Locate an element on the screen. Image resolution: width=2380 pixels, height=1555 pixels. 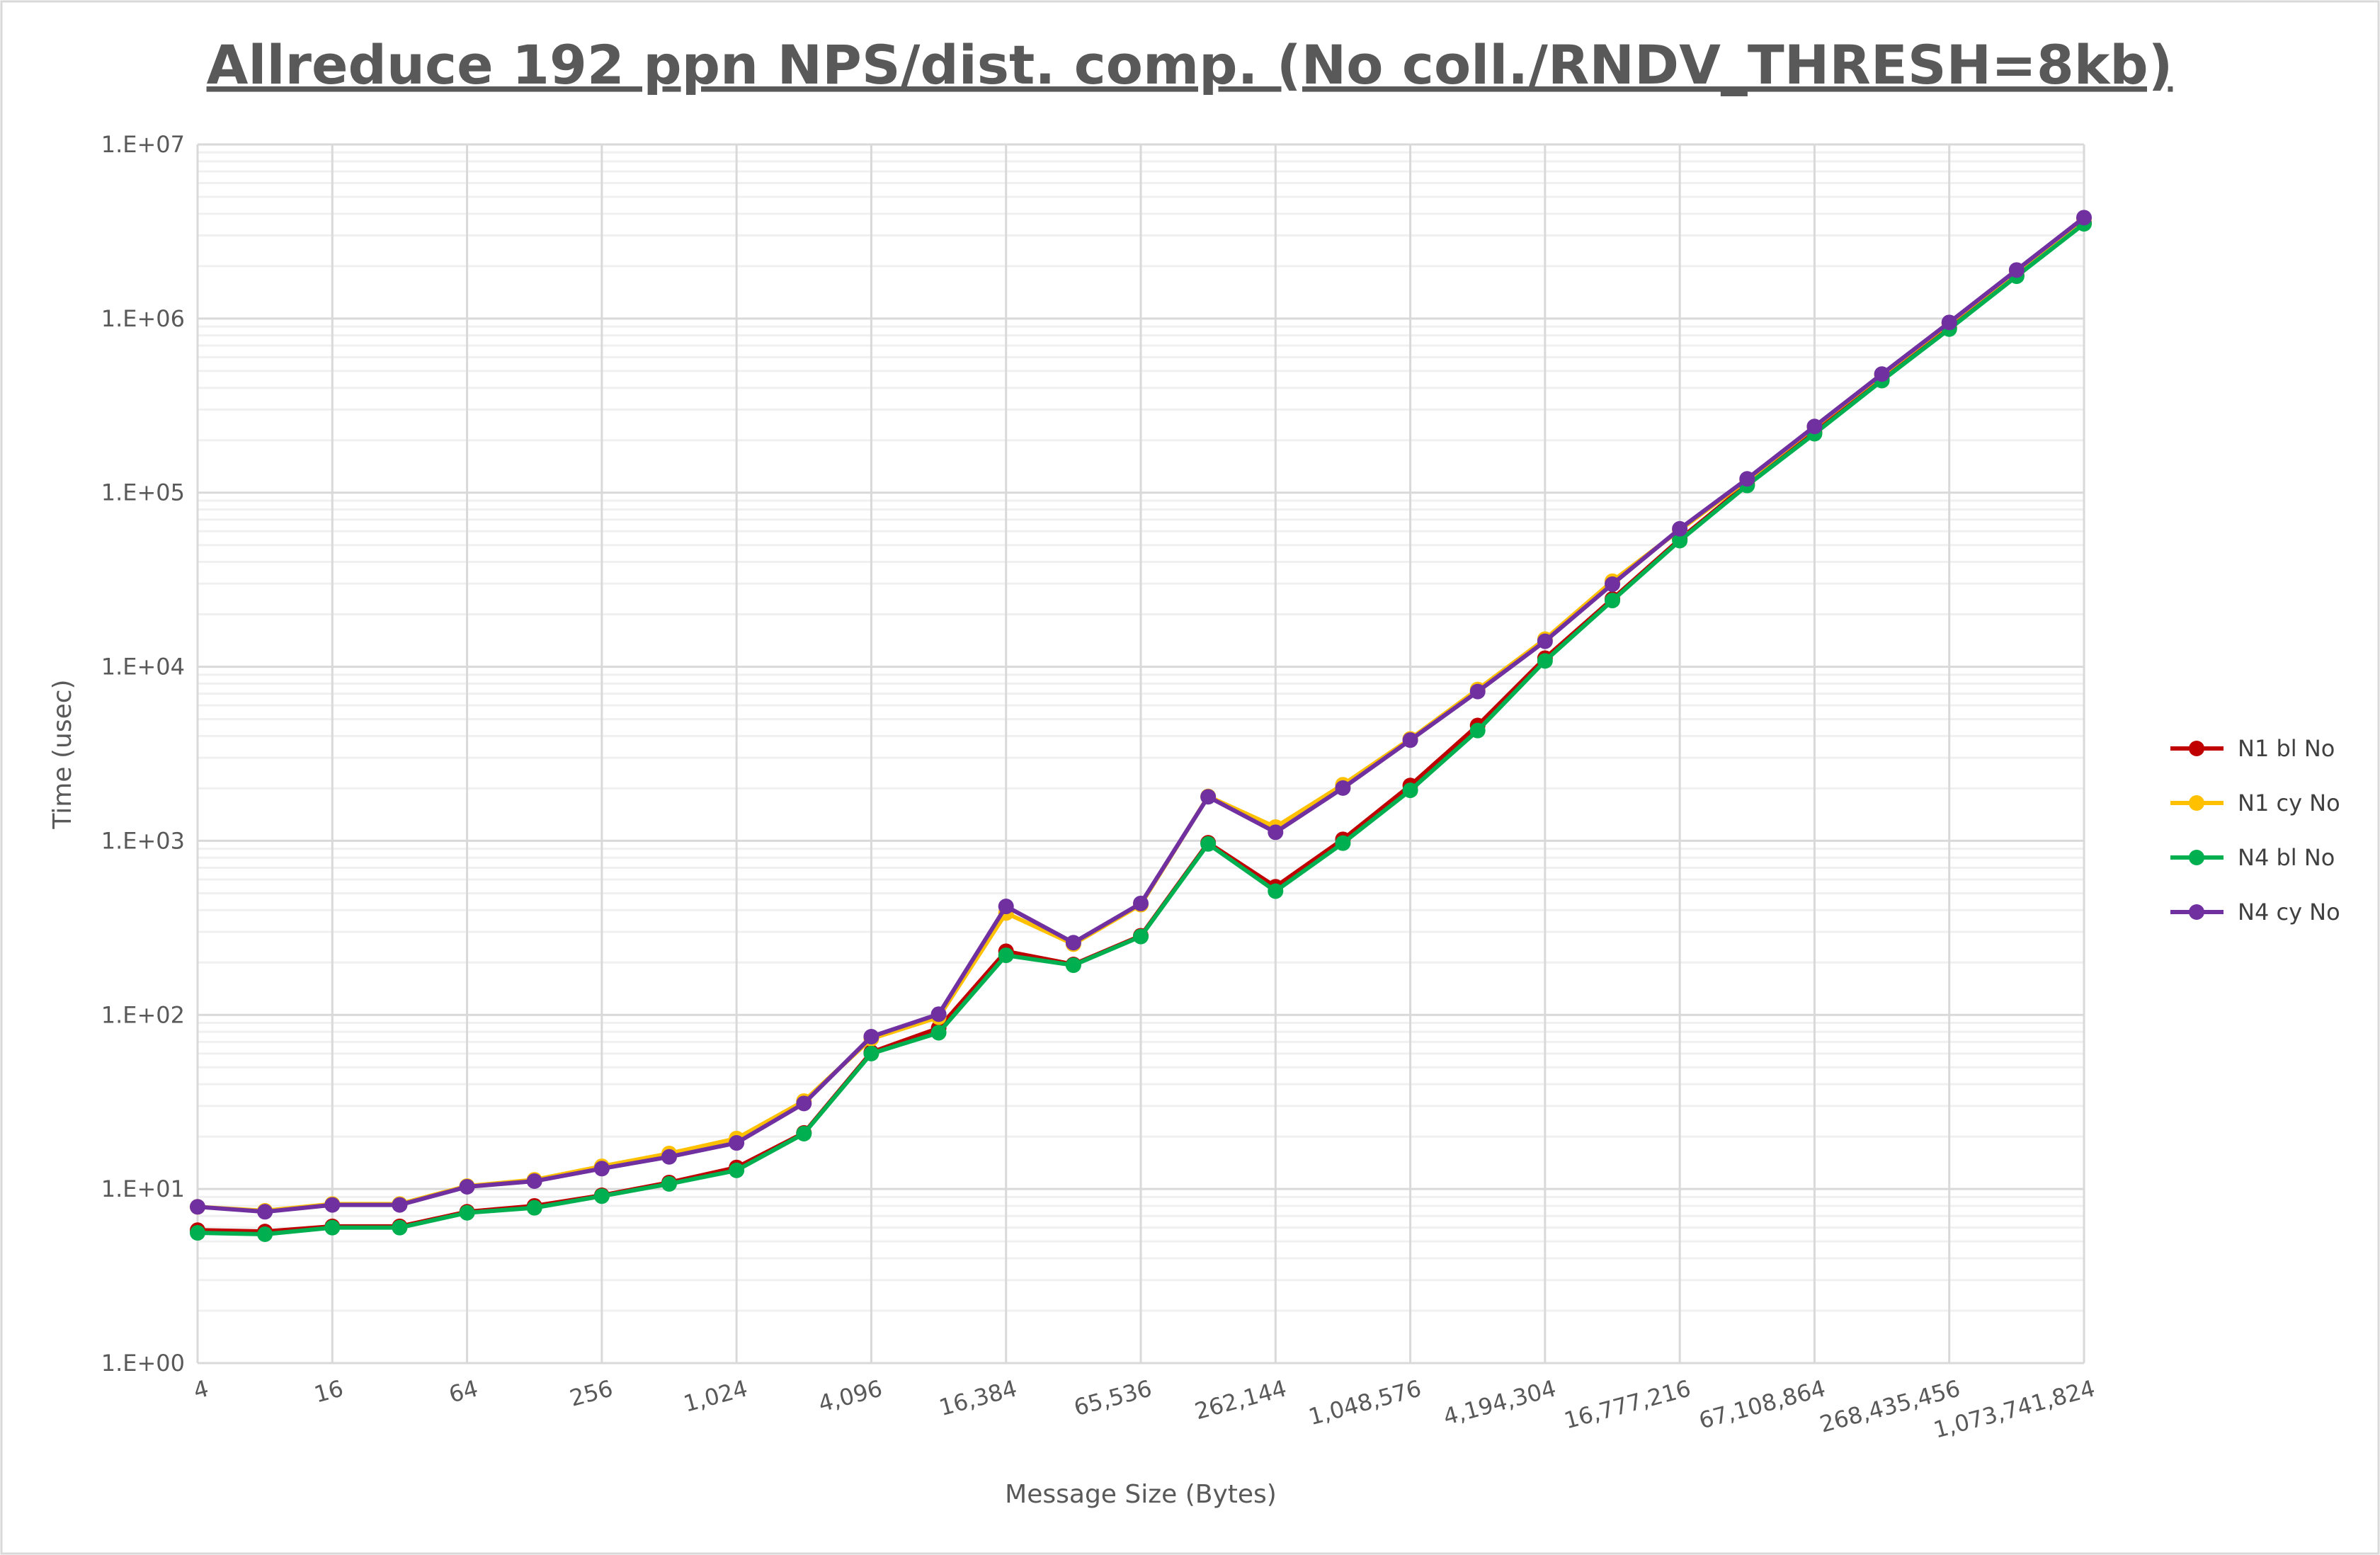
legend-label: N4 bl No is located at coordinates (2286, 858).